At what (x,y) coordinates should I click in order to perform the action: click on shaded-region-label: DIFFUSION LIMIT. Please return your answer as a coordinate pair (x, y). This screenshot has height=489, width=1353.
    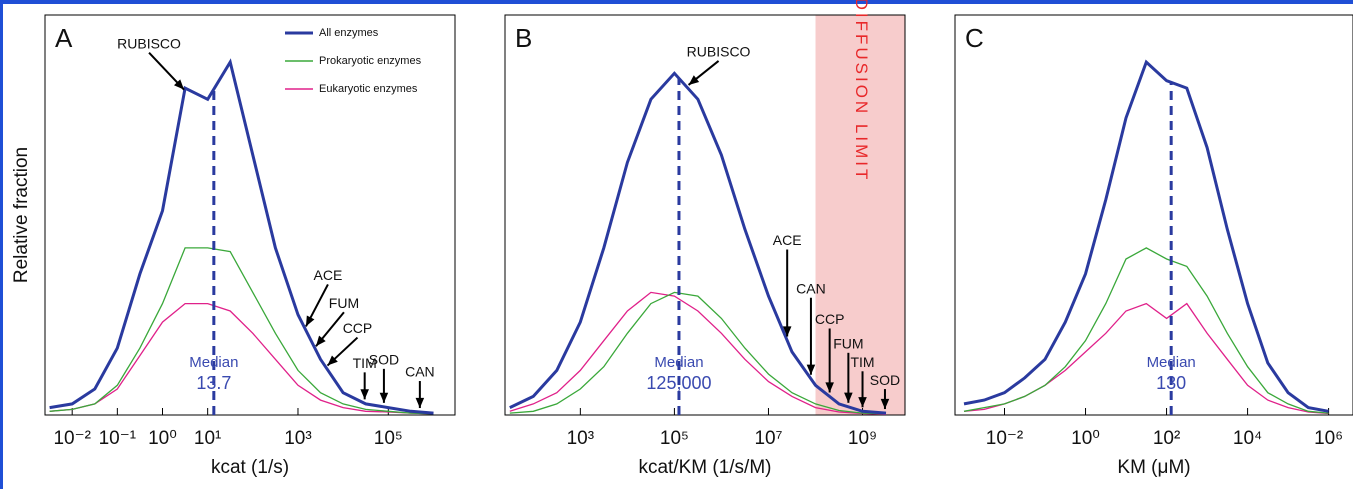
    Looking at the image, I should click on (861, 91).